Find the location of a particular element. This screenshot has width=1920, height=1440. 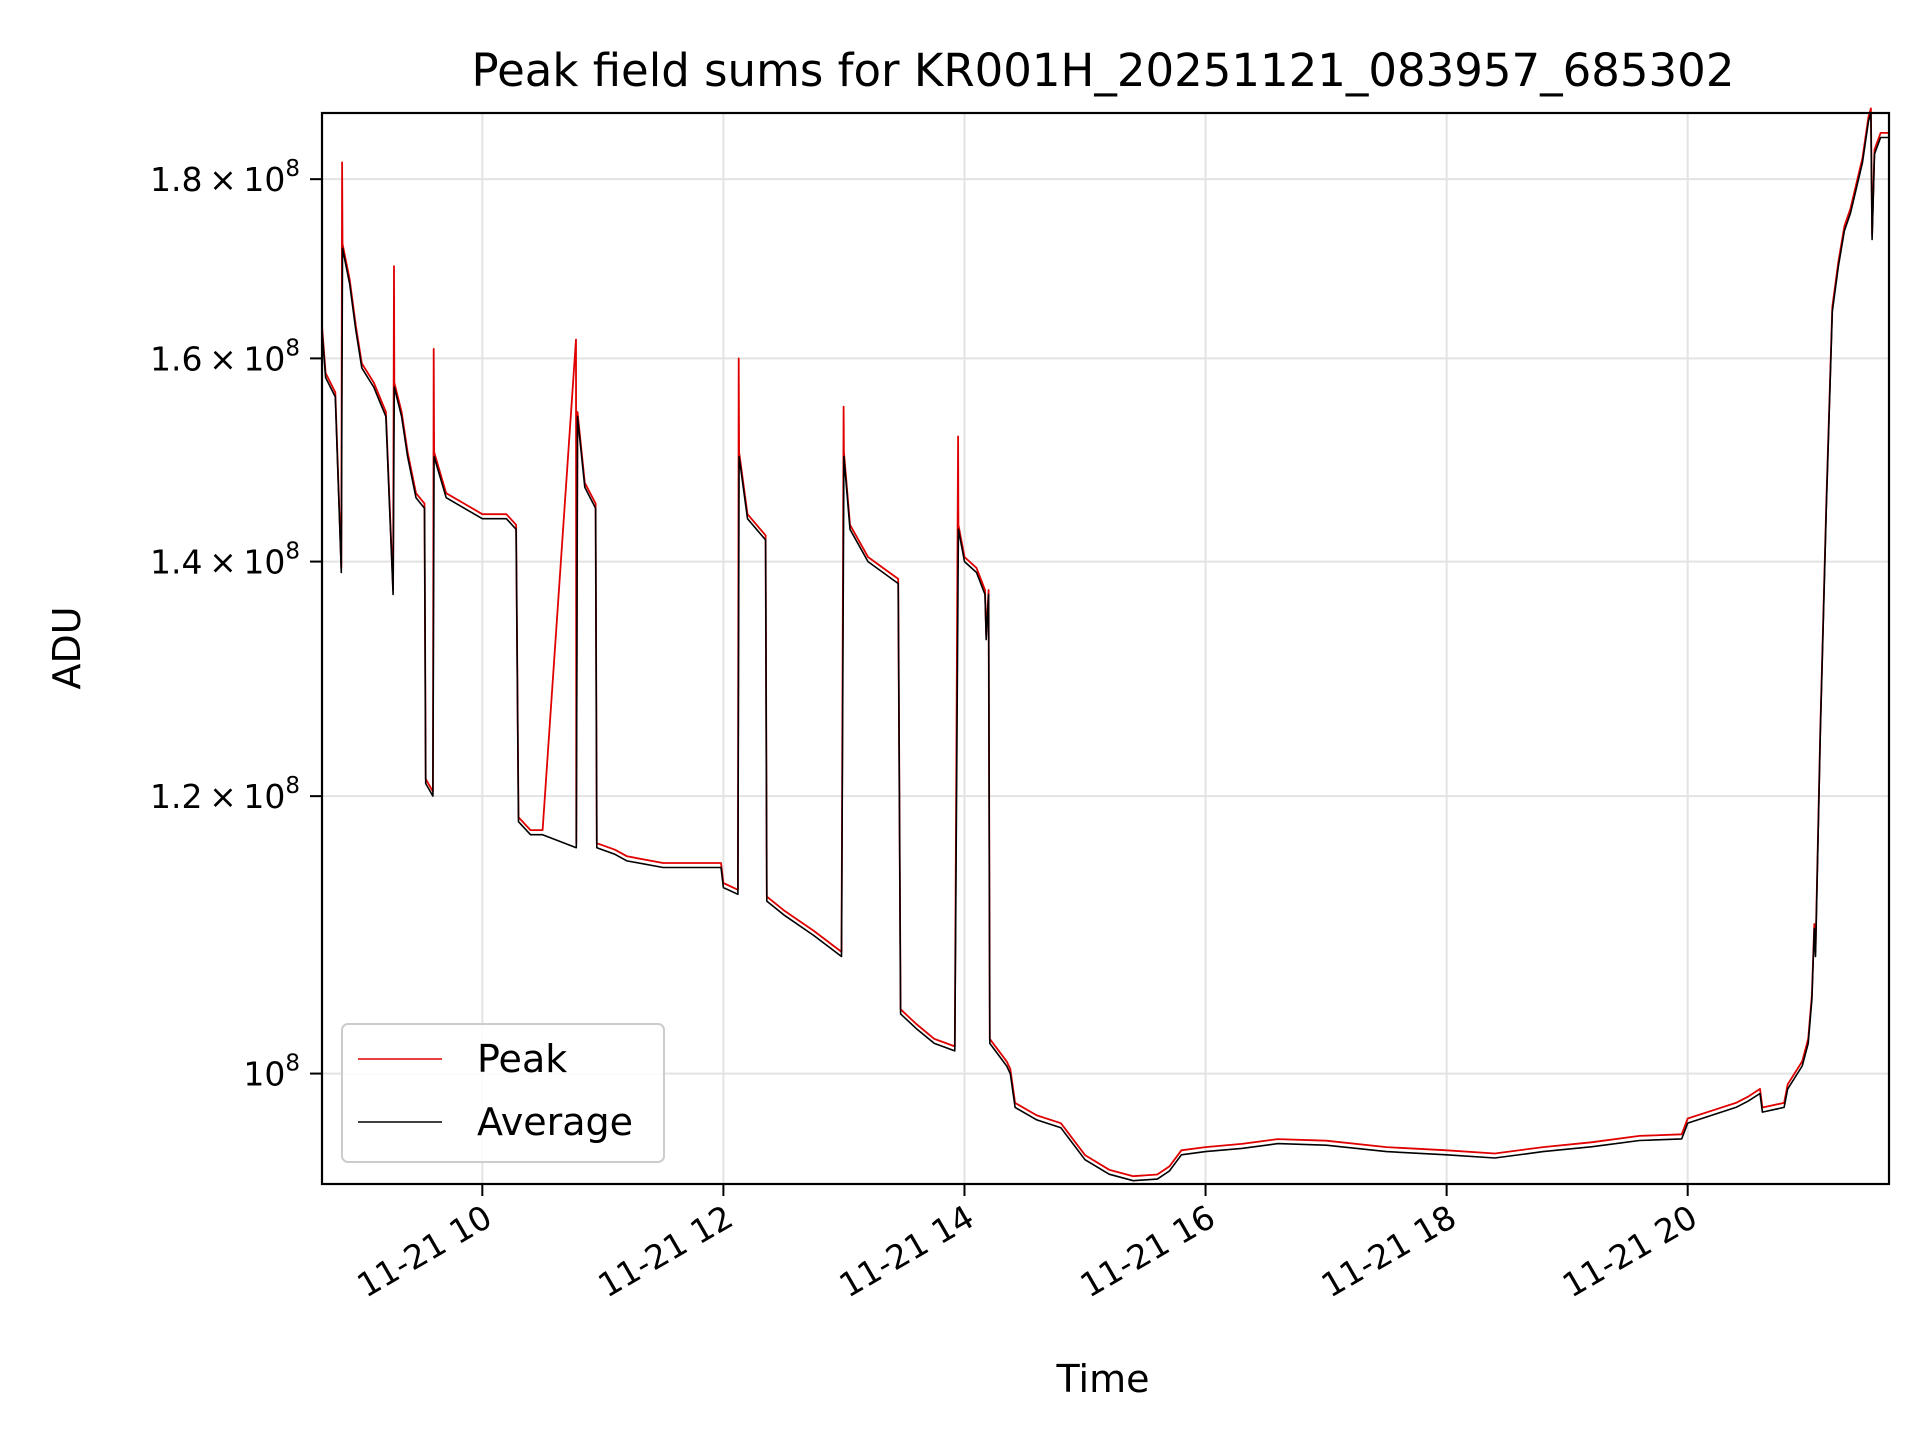

y-axis-ticks: 1.8 × 108 1.6 × 108 1.4 × 108 1.2 × 108 108 is located at coordinates (236, 625).